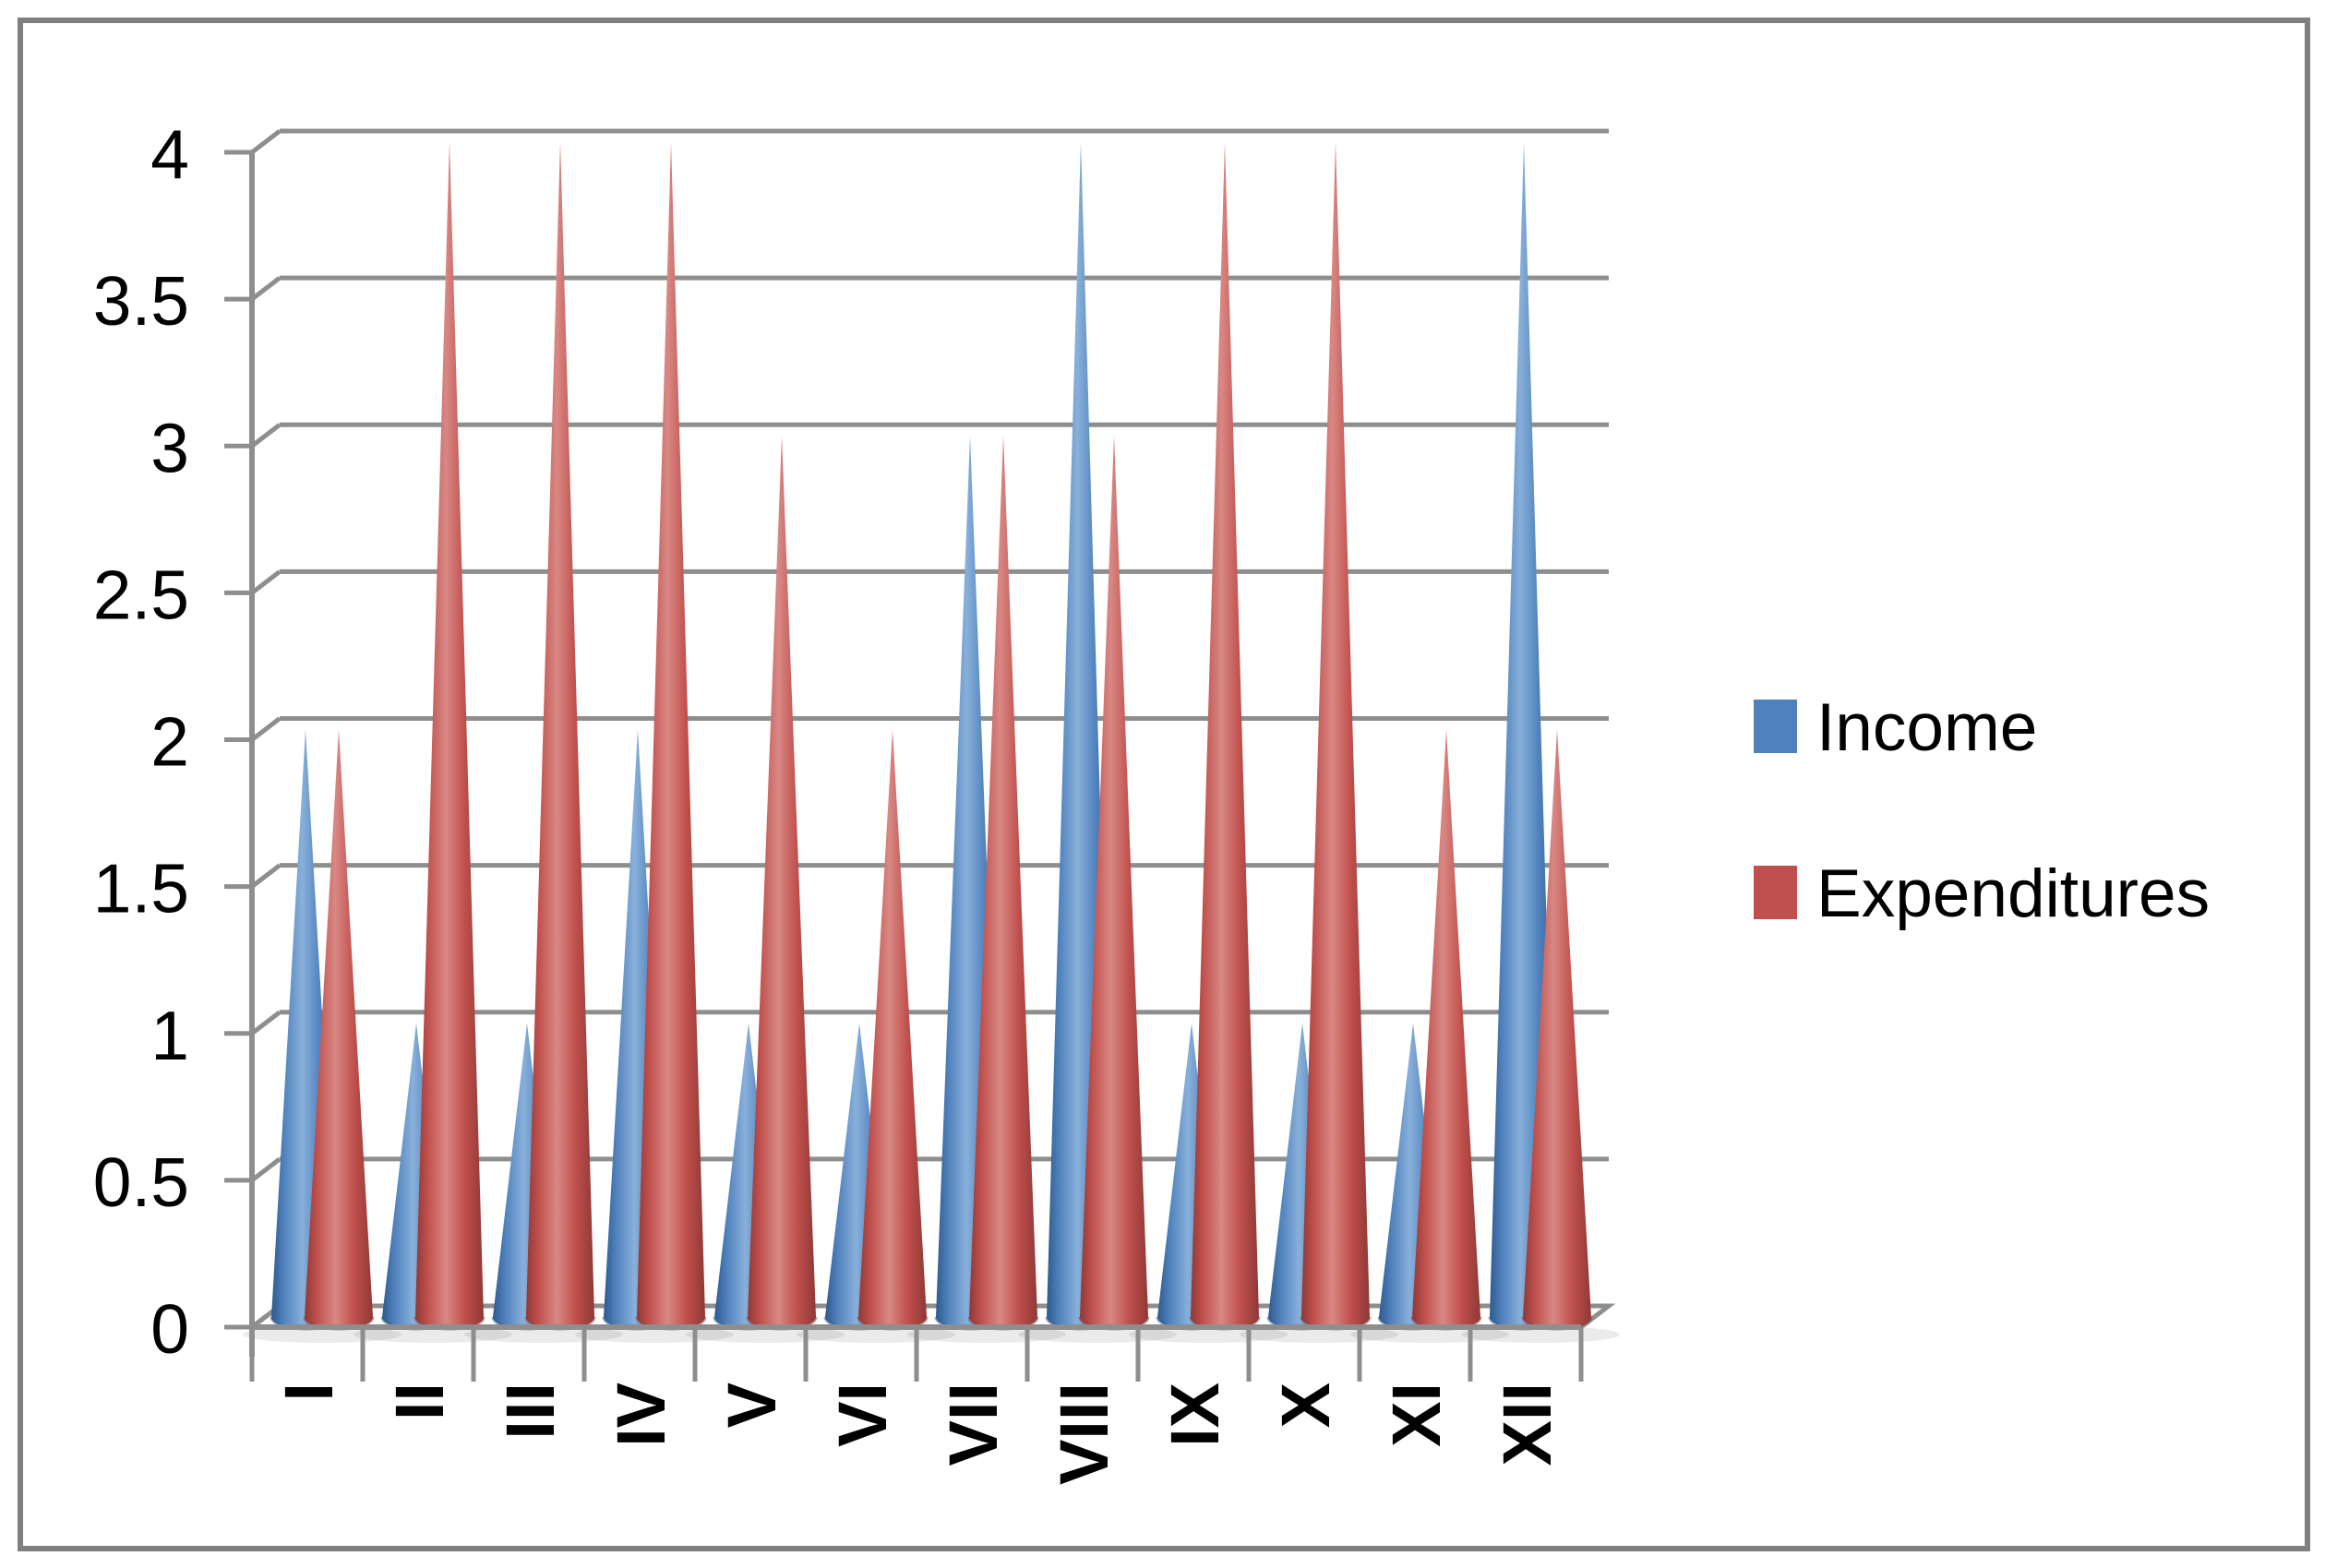 The width and height of the screenshot is (2325, 1568). What do you see at coordinates (169, 154) in the screenshot?
I see `y-tick-label-4: 4` at bounding box center [169, 154].